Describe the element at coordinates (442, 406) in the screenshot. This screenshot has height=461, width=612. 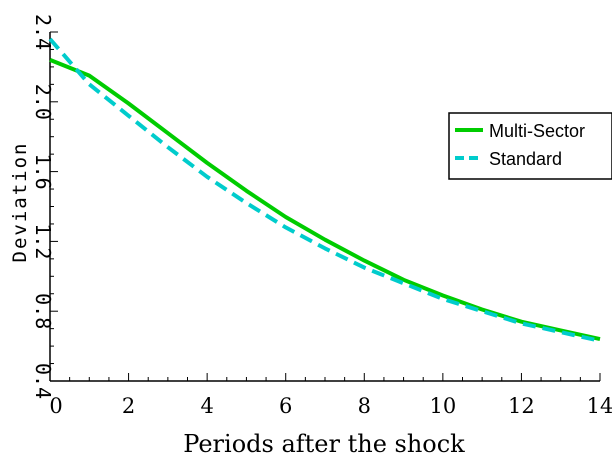
I see `x-tick-label: 10` at that location.